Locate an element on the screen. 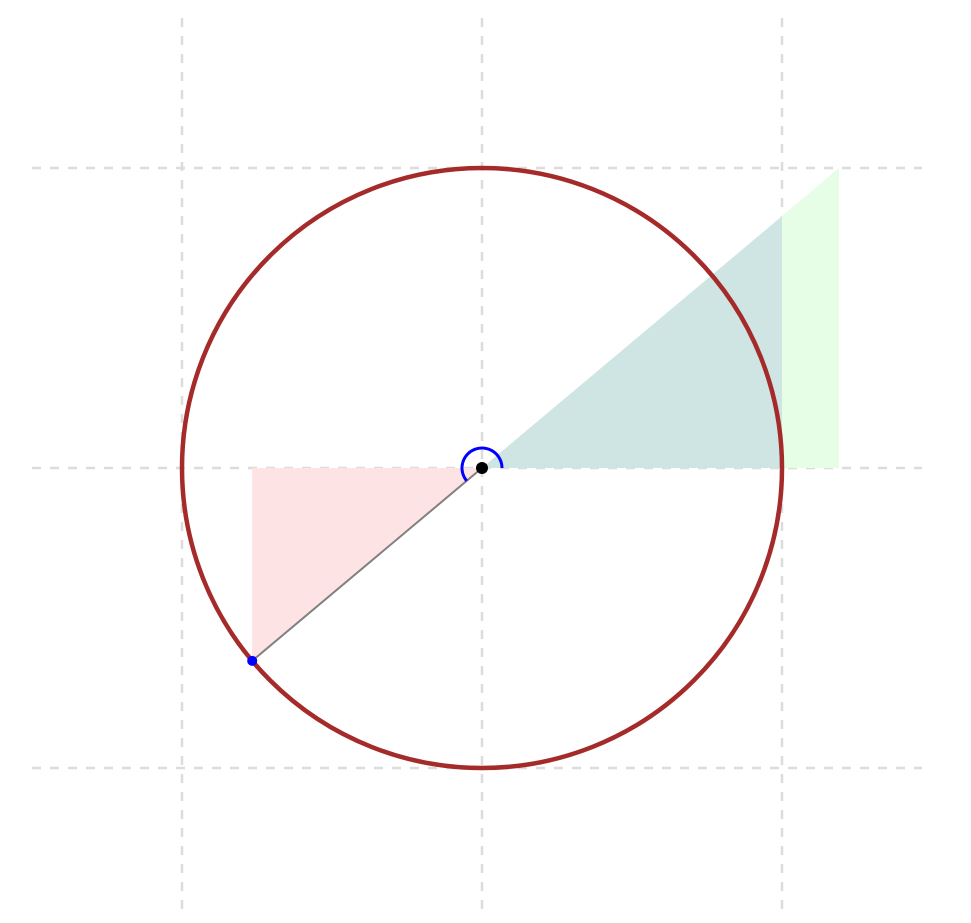 This screenshot has width=971, height=923. center-point is located at coordinates (482, 468).